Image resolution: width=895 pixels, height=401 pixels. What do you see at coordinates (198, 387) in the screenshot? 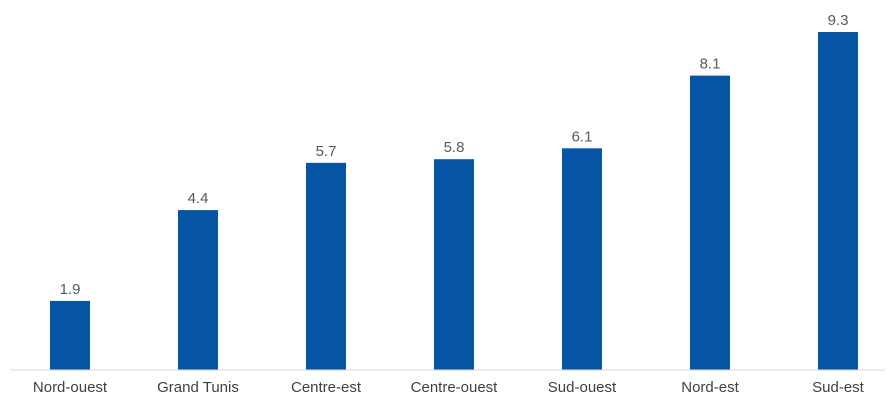
I see `x-tick-label: Grand Tunis` at bounding box center [198, 387].